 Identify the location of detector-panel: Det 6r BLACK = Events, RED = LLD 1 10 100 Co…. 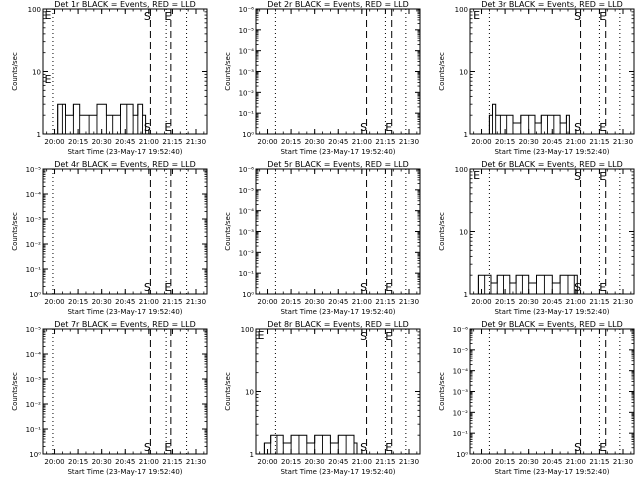
(536, 238).